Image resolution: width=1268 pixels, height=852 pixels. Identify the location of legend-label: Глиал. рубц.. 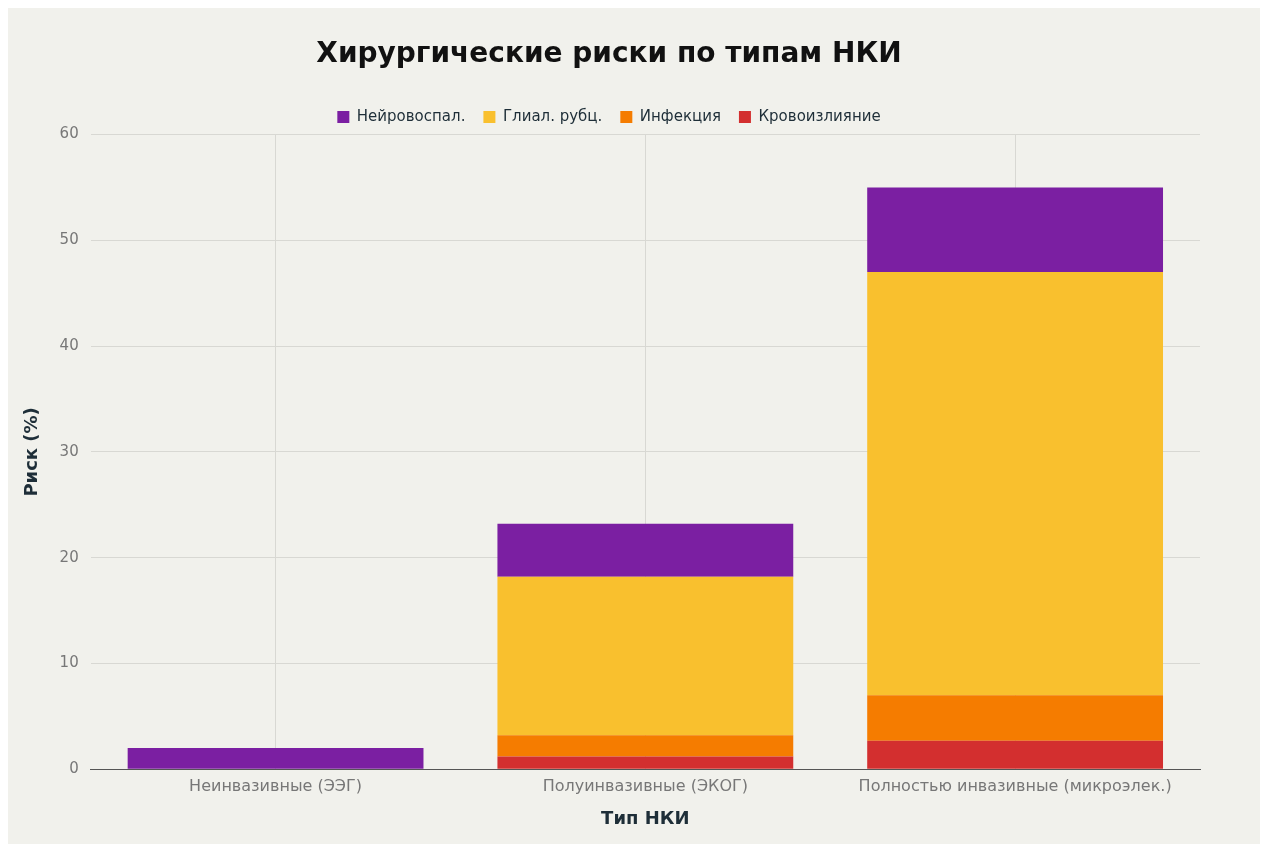
(552, 115).